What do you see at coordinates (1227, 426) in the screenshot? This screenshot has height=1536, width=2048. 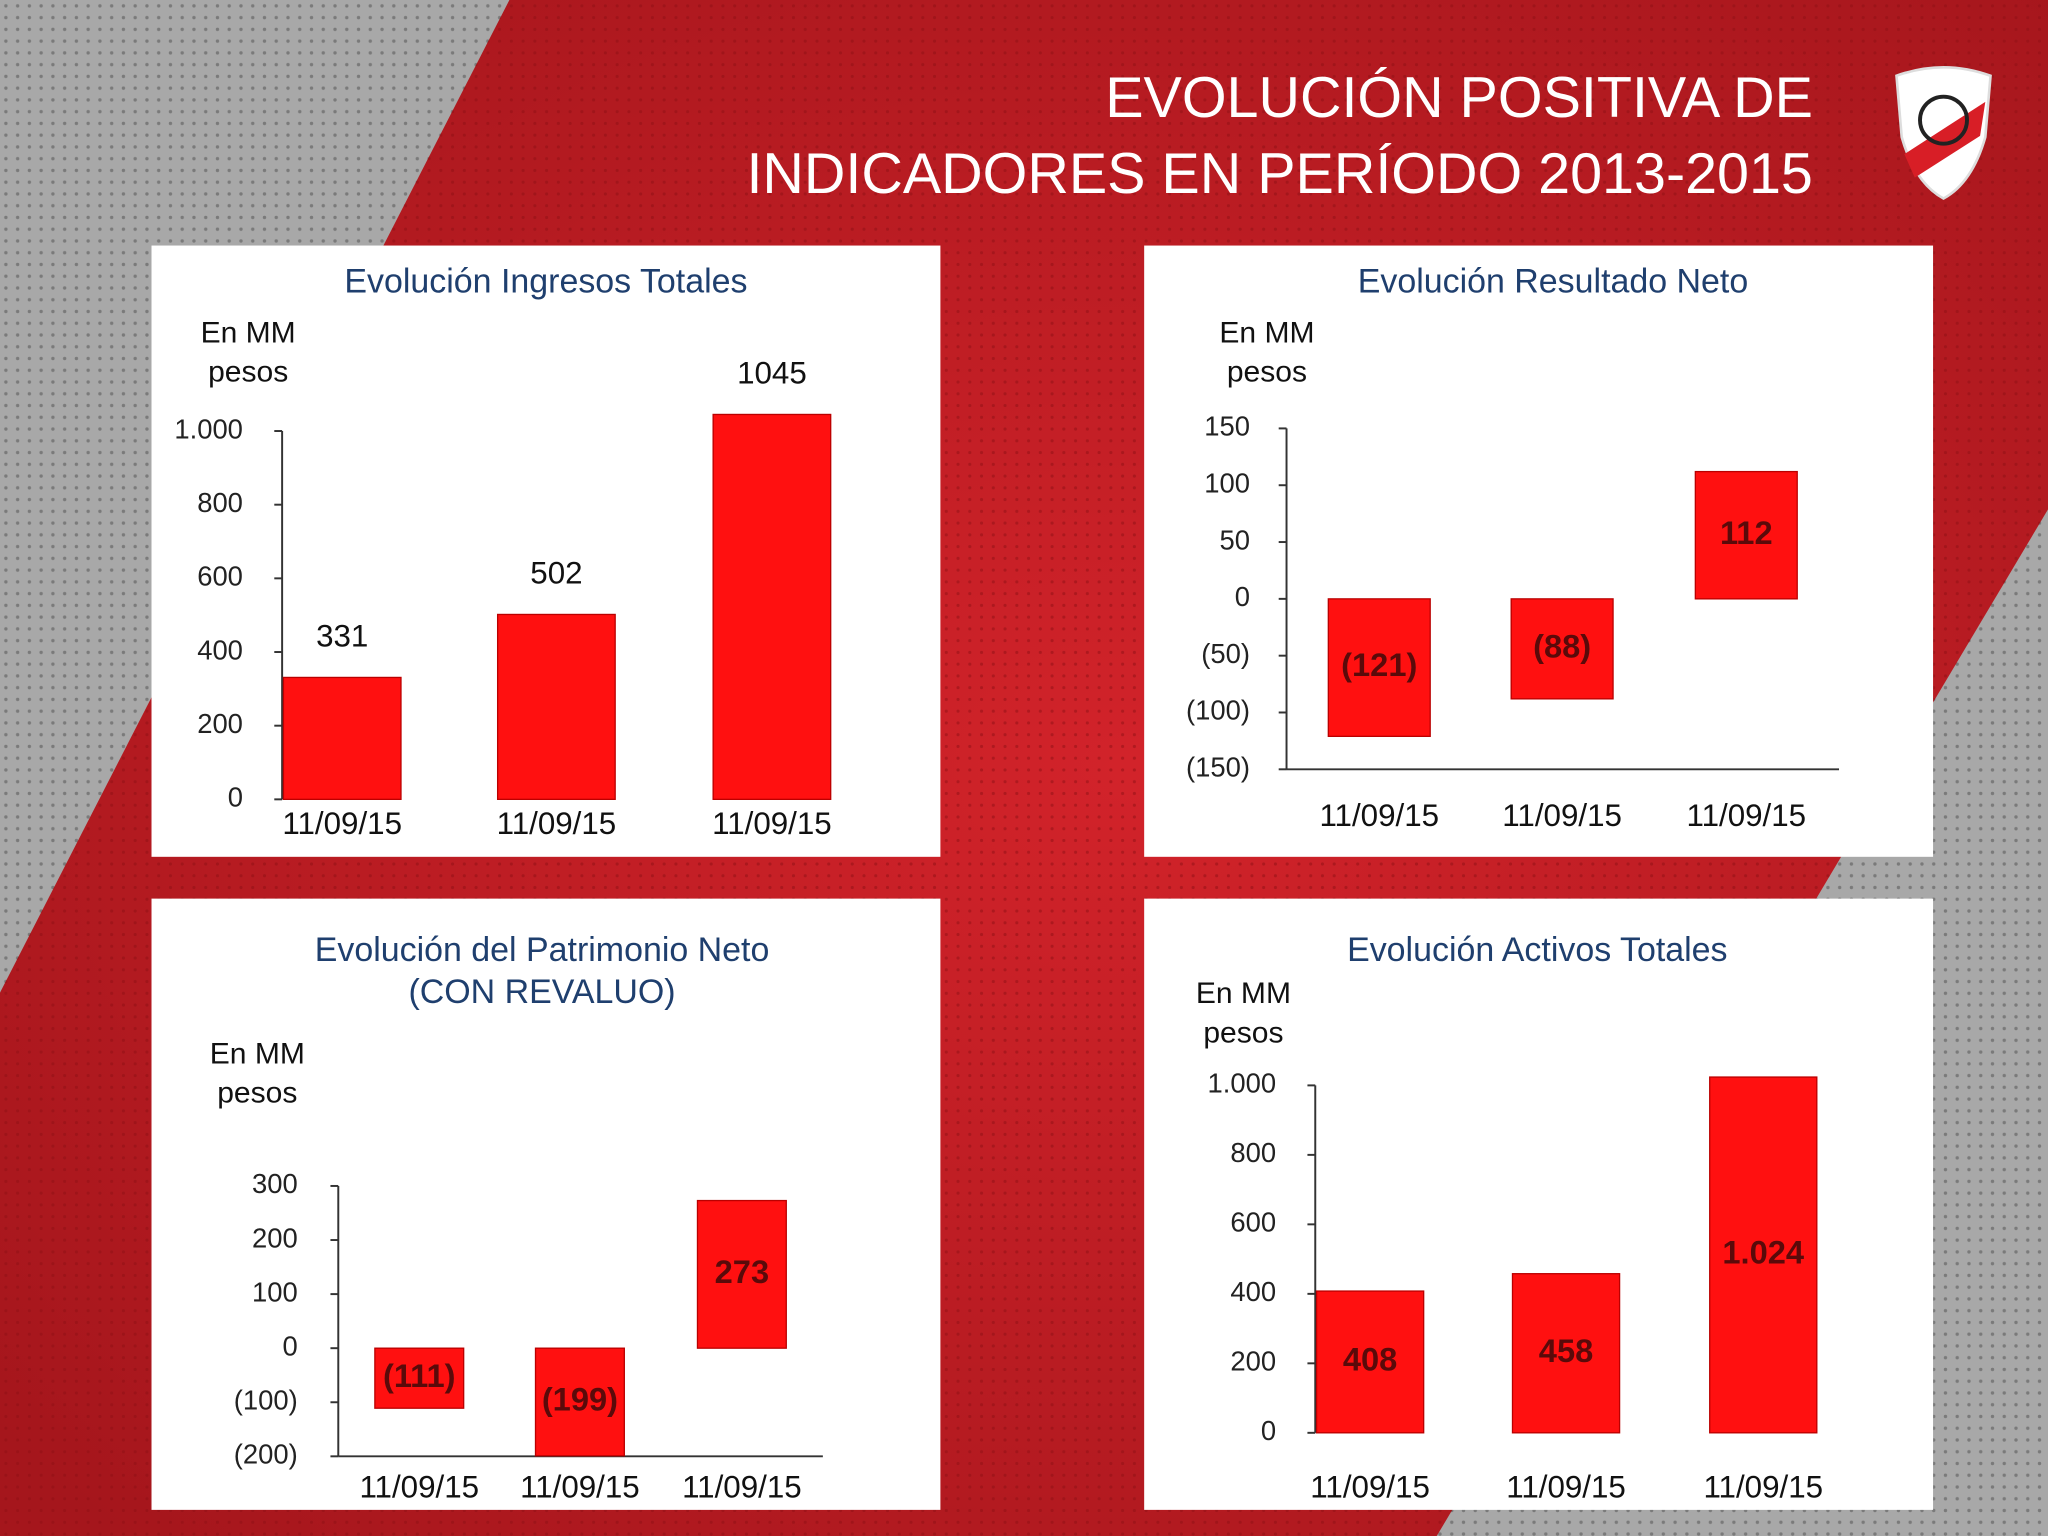 I see `y-tick-label: 150` at bounding box center [1227, 426].